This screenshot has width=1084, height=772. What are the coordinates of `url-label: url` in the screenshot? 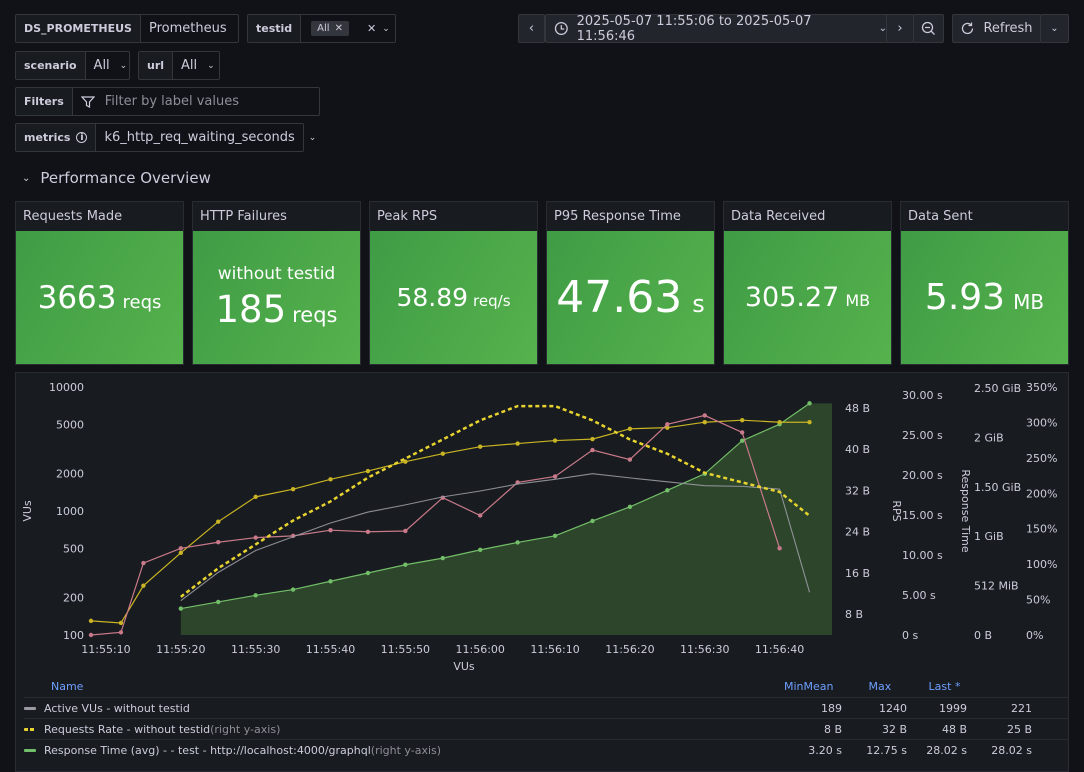 It's located at (156, 65).